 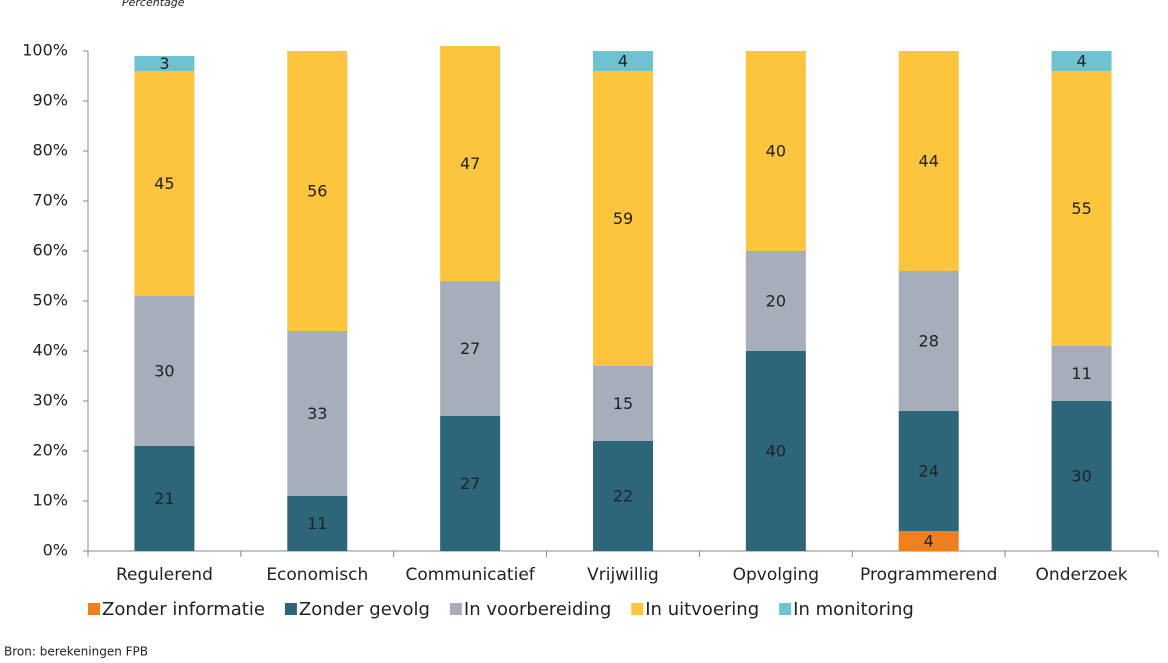 I want to click on data-label: 24, so click(x=929, y=471).